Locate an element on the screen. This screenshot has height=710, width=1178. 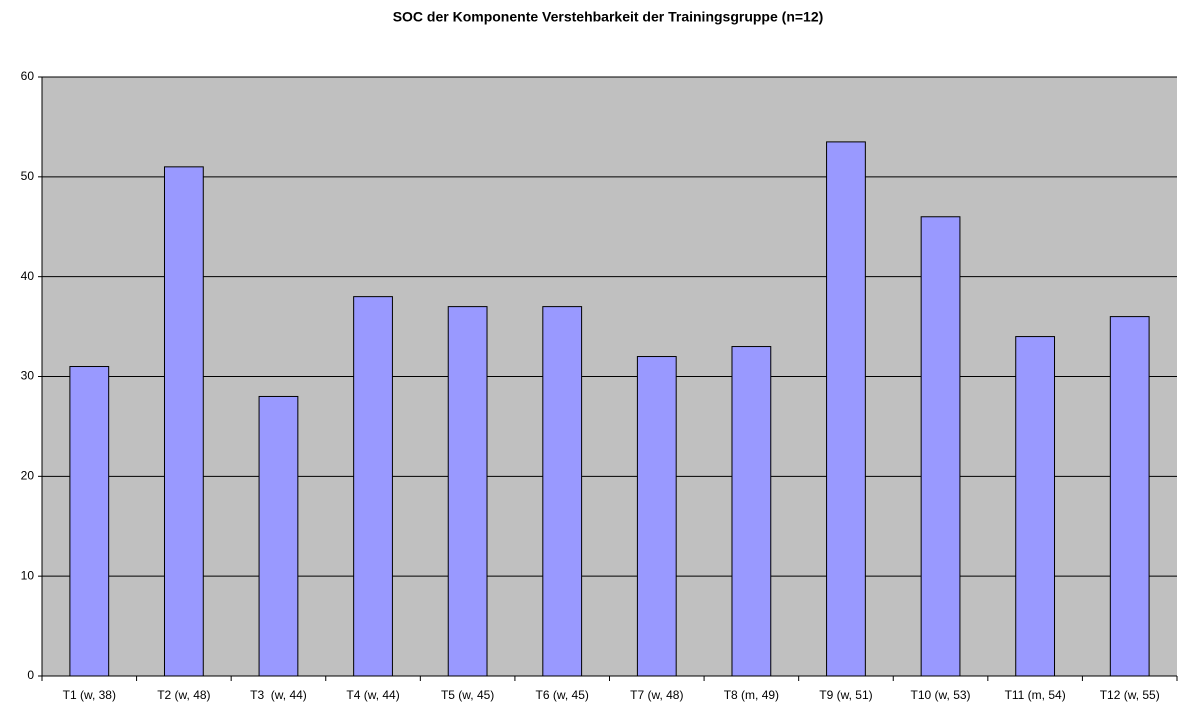
y-tick-label: 50 is located at coordinates (28, 176).